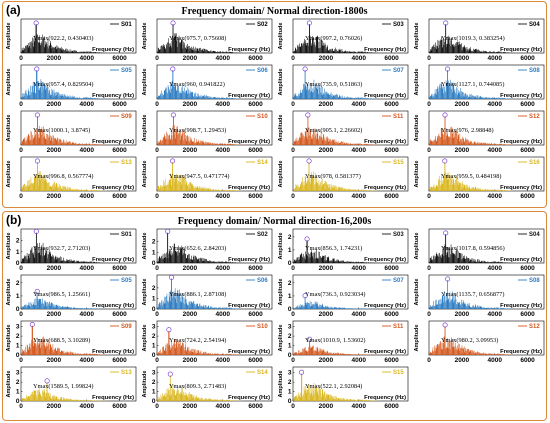  Describe the element at coordinates (333, 38) in the screenshot. I see `ymax-annotation: Ymax(997.2, 0.76026)` at that location.